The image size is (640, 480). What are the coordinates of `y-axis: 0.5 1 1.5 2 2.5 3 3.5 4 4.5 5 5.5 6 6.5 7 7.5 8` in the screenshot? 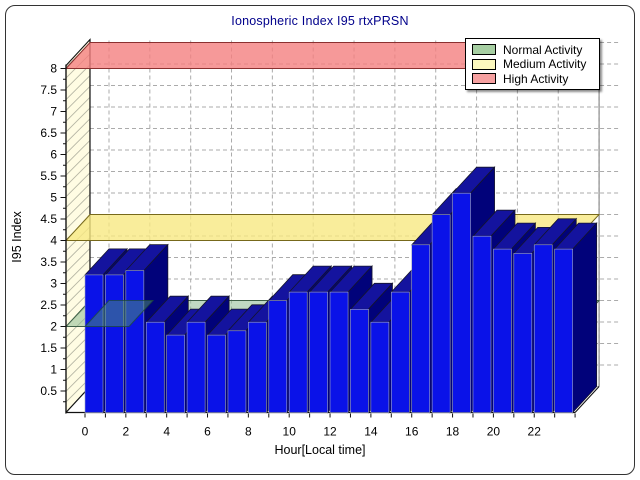 It's located at (53, 238).